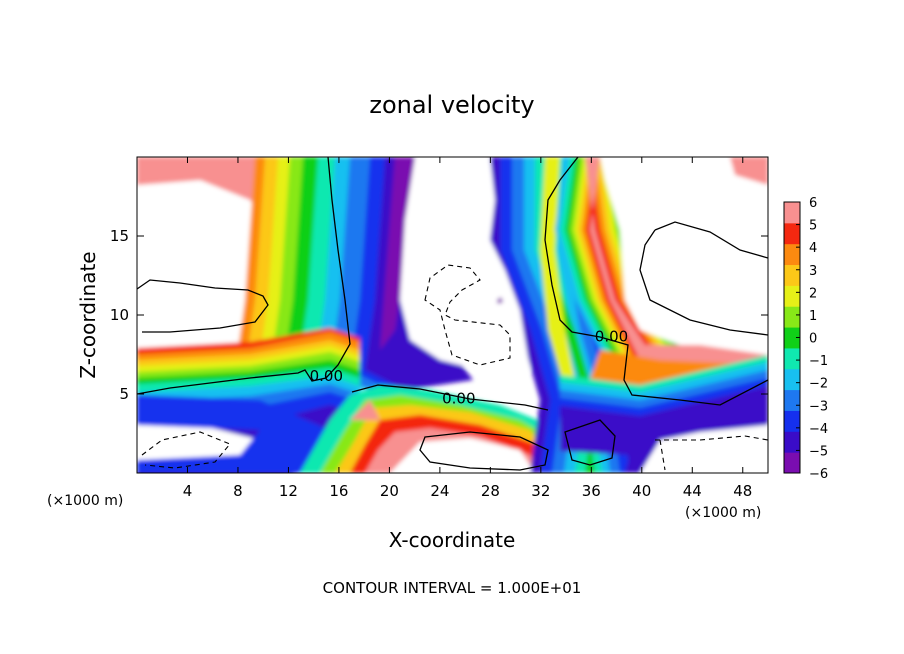 This screenshot has height=654, width=904. Describe the element at coordinates (452, 588) in the screenshot. I see `contour-interval-note: CONTOUR INTERVAL = 1.000E+01` at that location.